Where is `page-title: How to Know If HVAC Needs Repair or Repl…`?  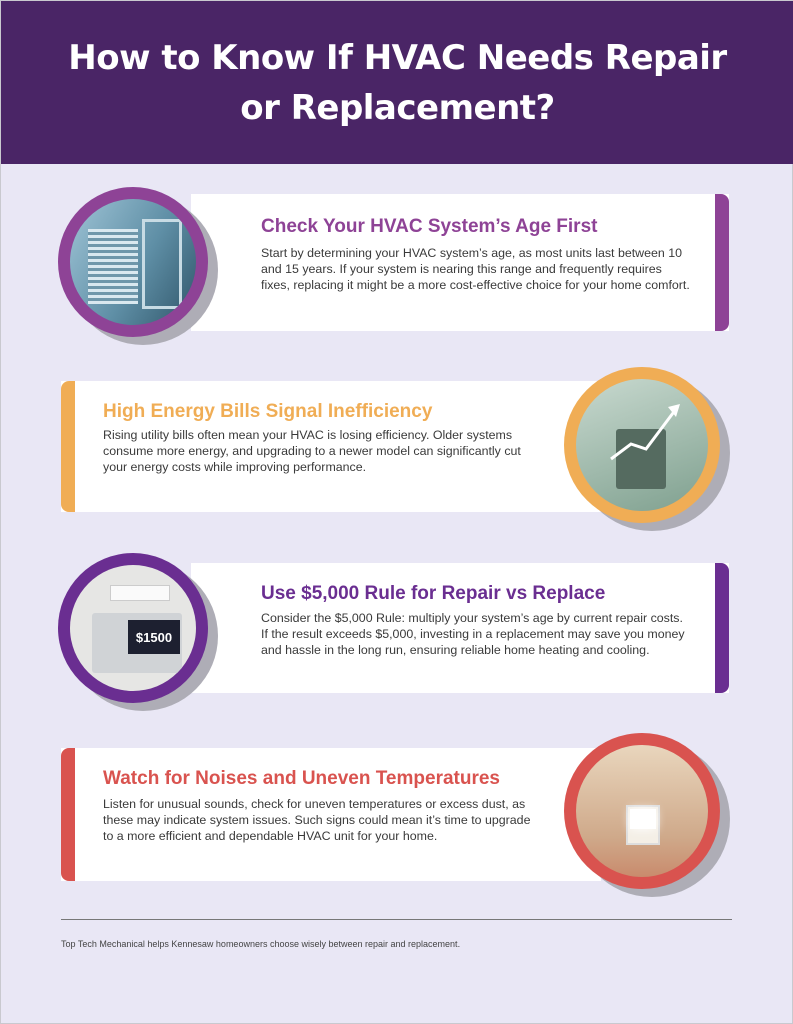
page-title: How to Know If HVAC Needs Repair or Repl… is located at coordinates (397, 82).